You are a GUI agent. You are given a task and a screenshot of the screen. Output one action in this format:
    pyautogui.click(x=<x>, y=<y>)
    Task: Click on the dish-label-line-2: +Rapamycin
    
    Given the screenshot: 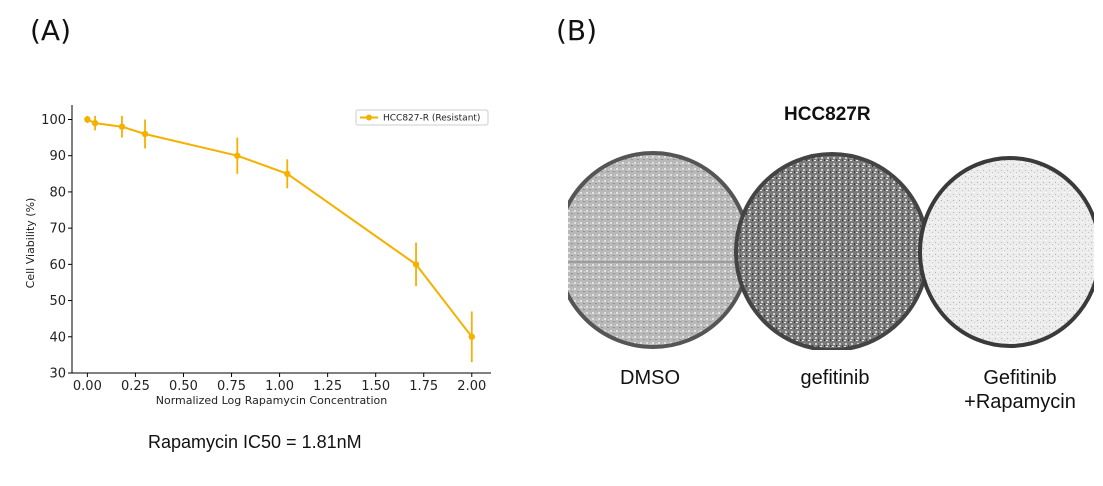 What is the action you would take?
    pyautogui.click(x=1020, y=402)
    